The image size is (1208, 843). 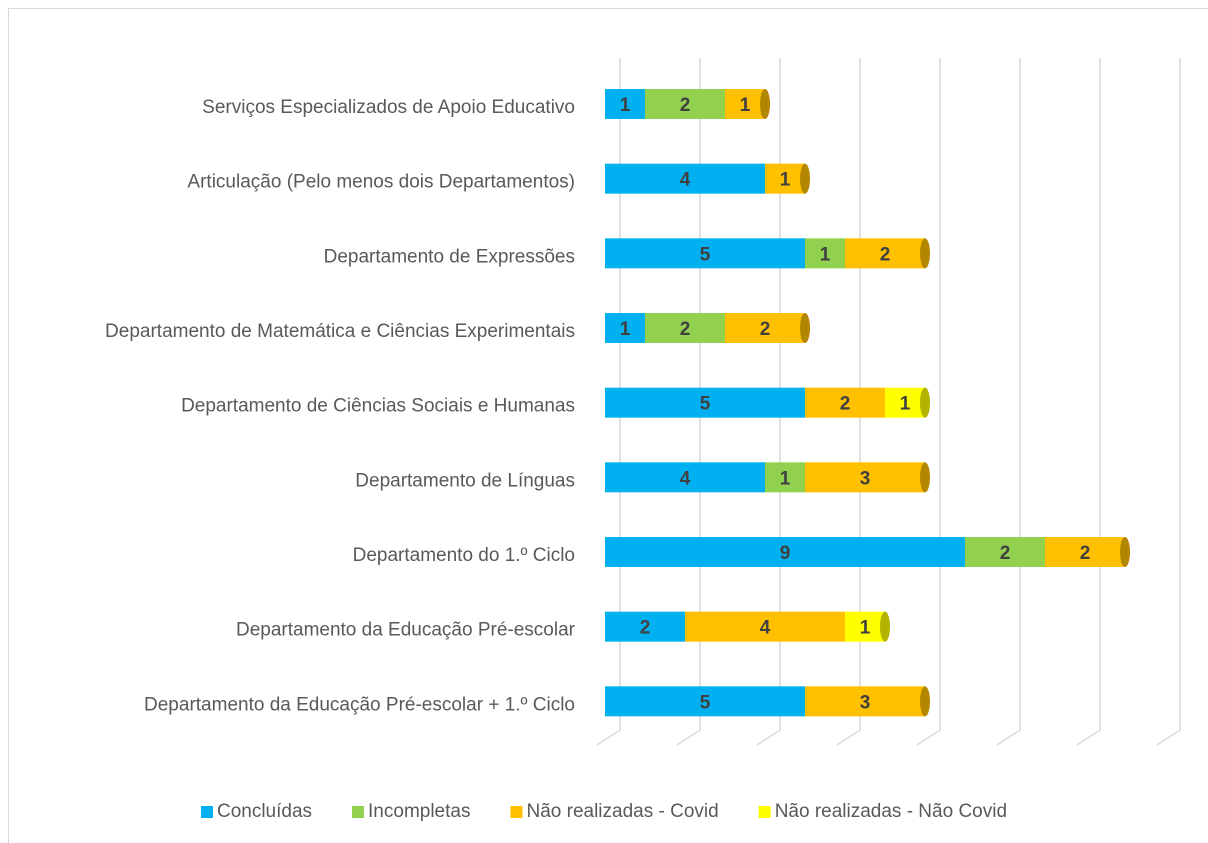 I want to click on category-label: Departamento da Educação Pré-escolar, so click(x=406, y=630).